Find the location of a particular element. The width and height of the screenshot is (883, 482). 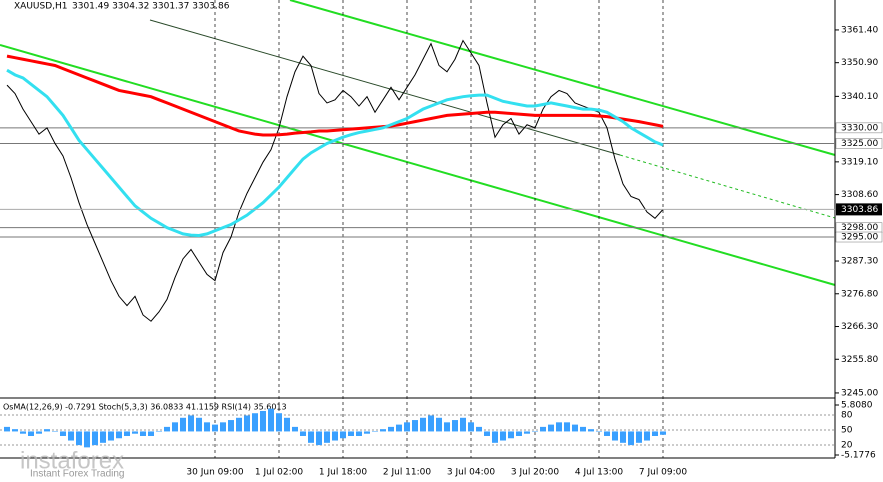

y-tick-label: 3266.30 is located at coordinates (859, 327).